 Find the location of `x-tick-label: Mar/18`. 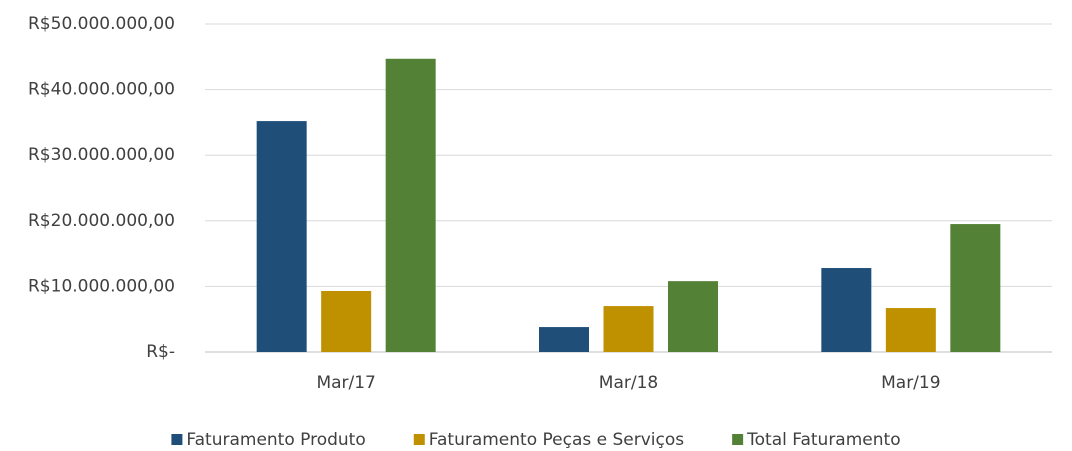

x-tick-label: Mar/18 is located at coordinates (628, 383).